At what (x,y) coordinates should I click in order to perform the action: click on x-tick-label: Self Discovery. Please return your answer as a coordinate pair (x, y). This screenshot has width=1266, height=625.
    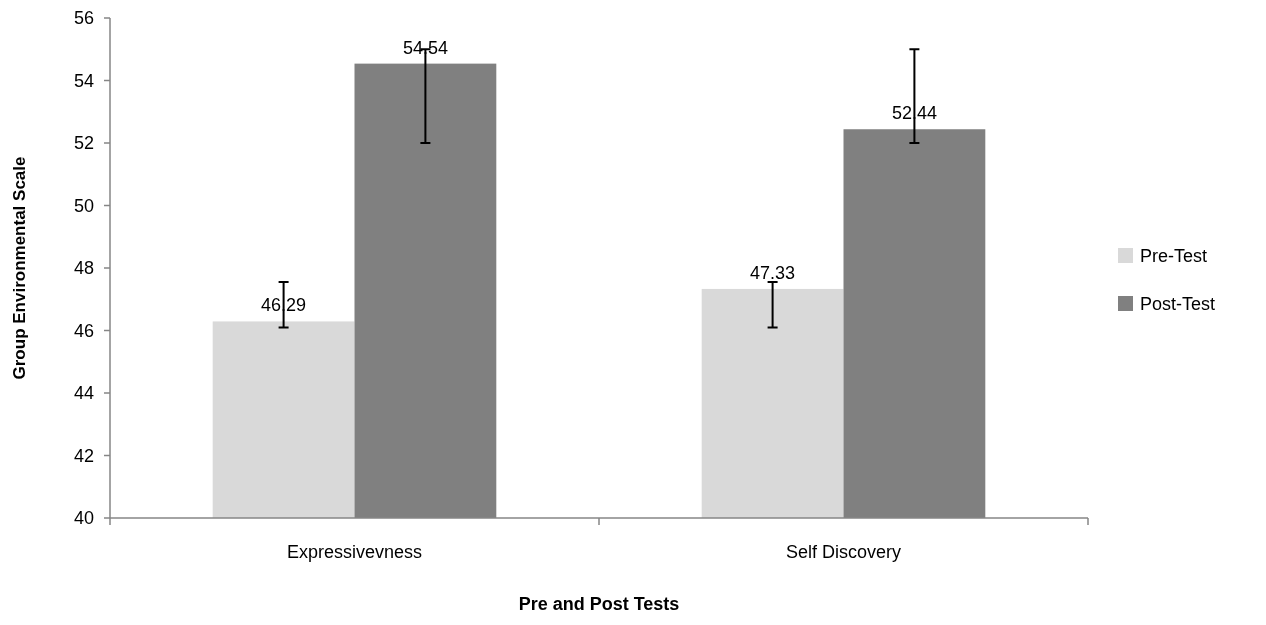
    Looking at the image, I should click on (843, 552).